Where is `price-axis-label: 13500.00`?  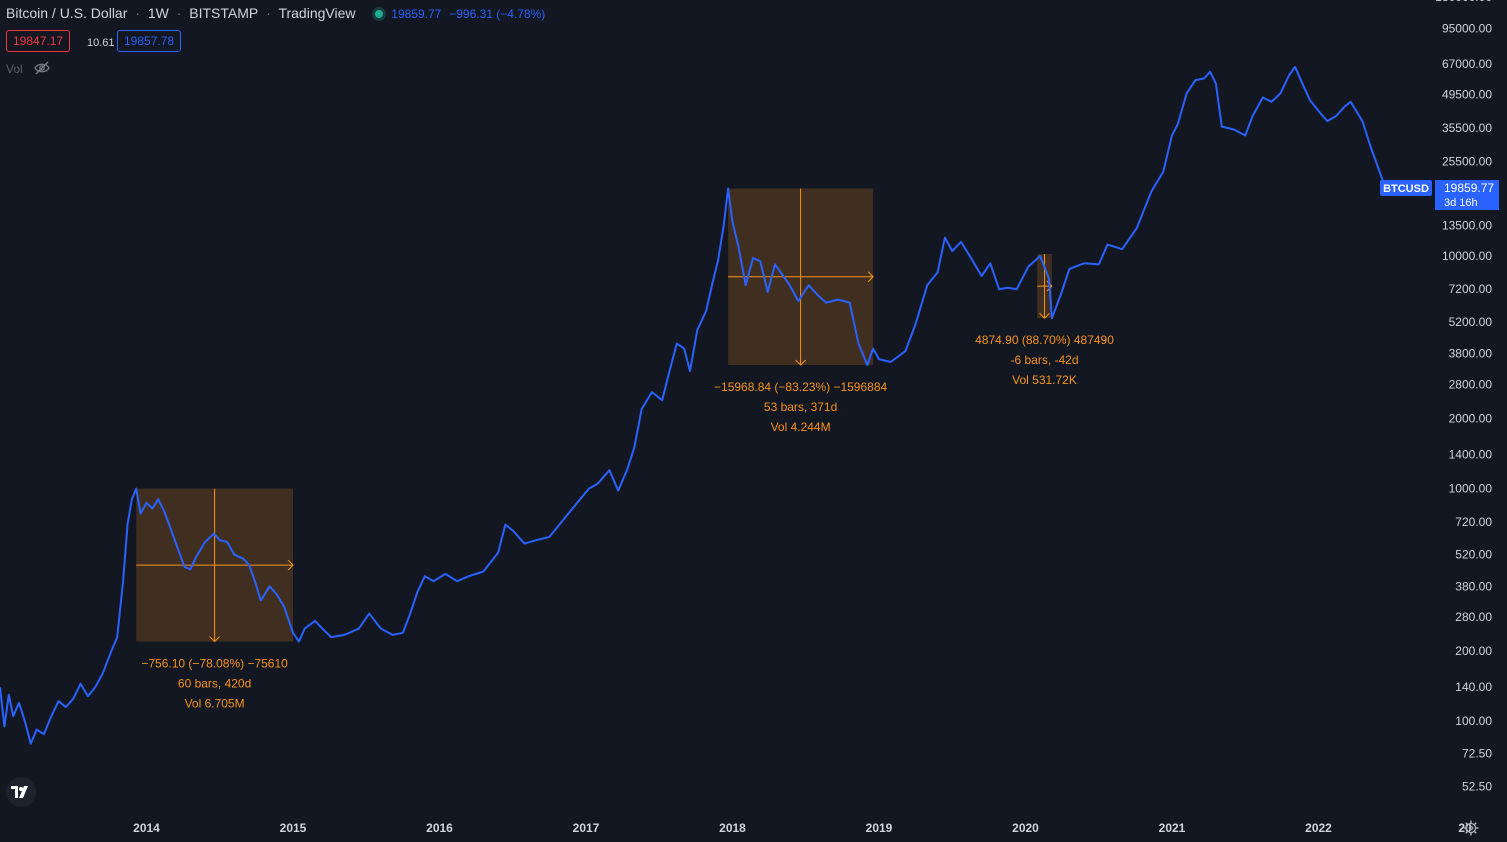
price-axis-label: 13500.00 is located at coordinates (1467, 226).